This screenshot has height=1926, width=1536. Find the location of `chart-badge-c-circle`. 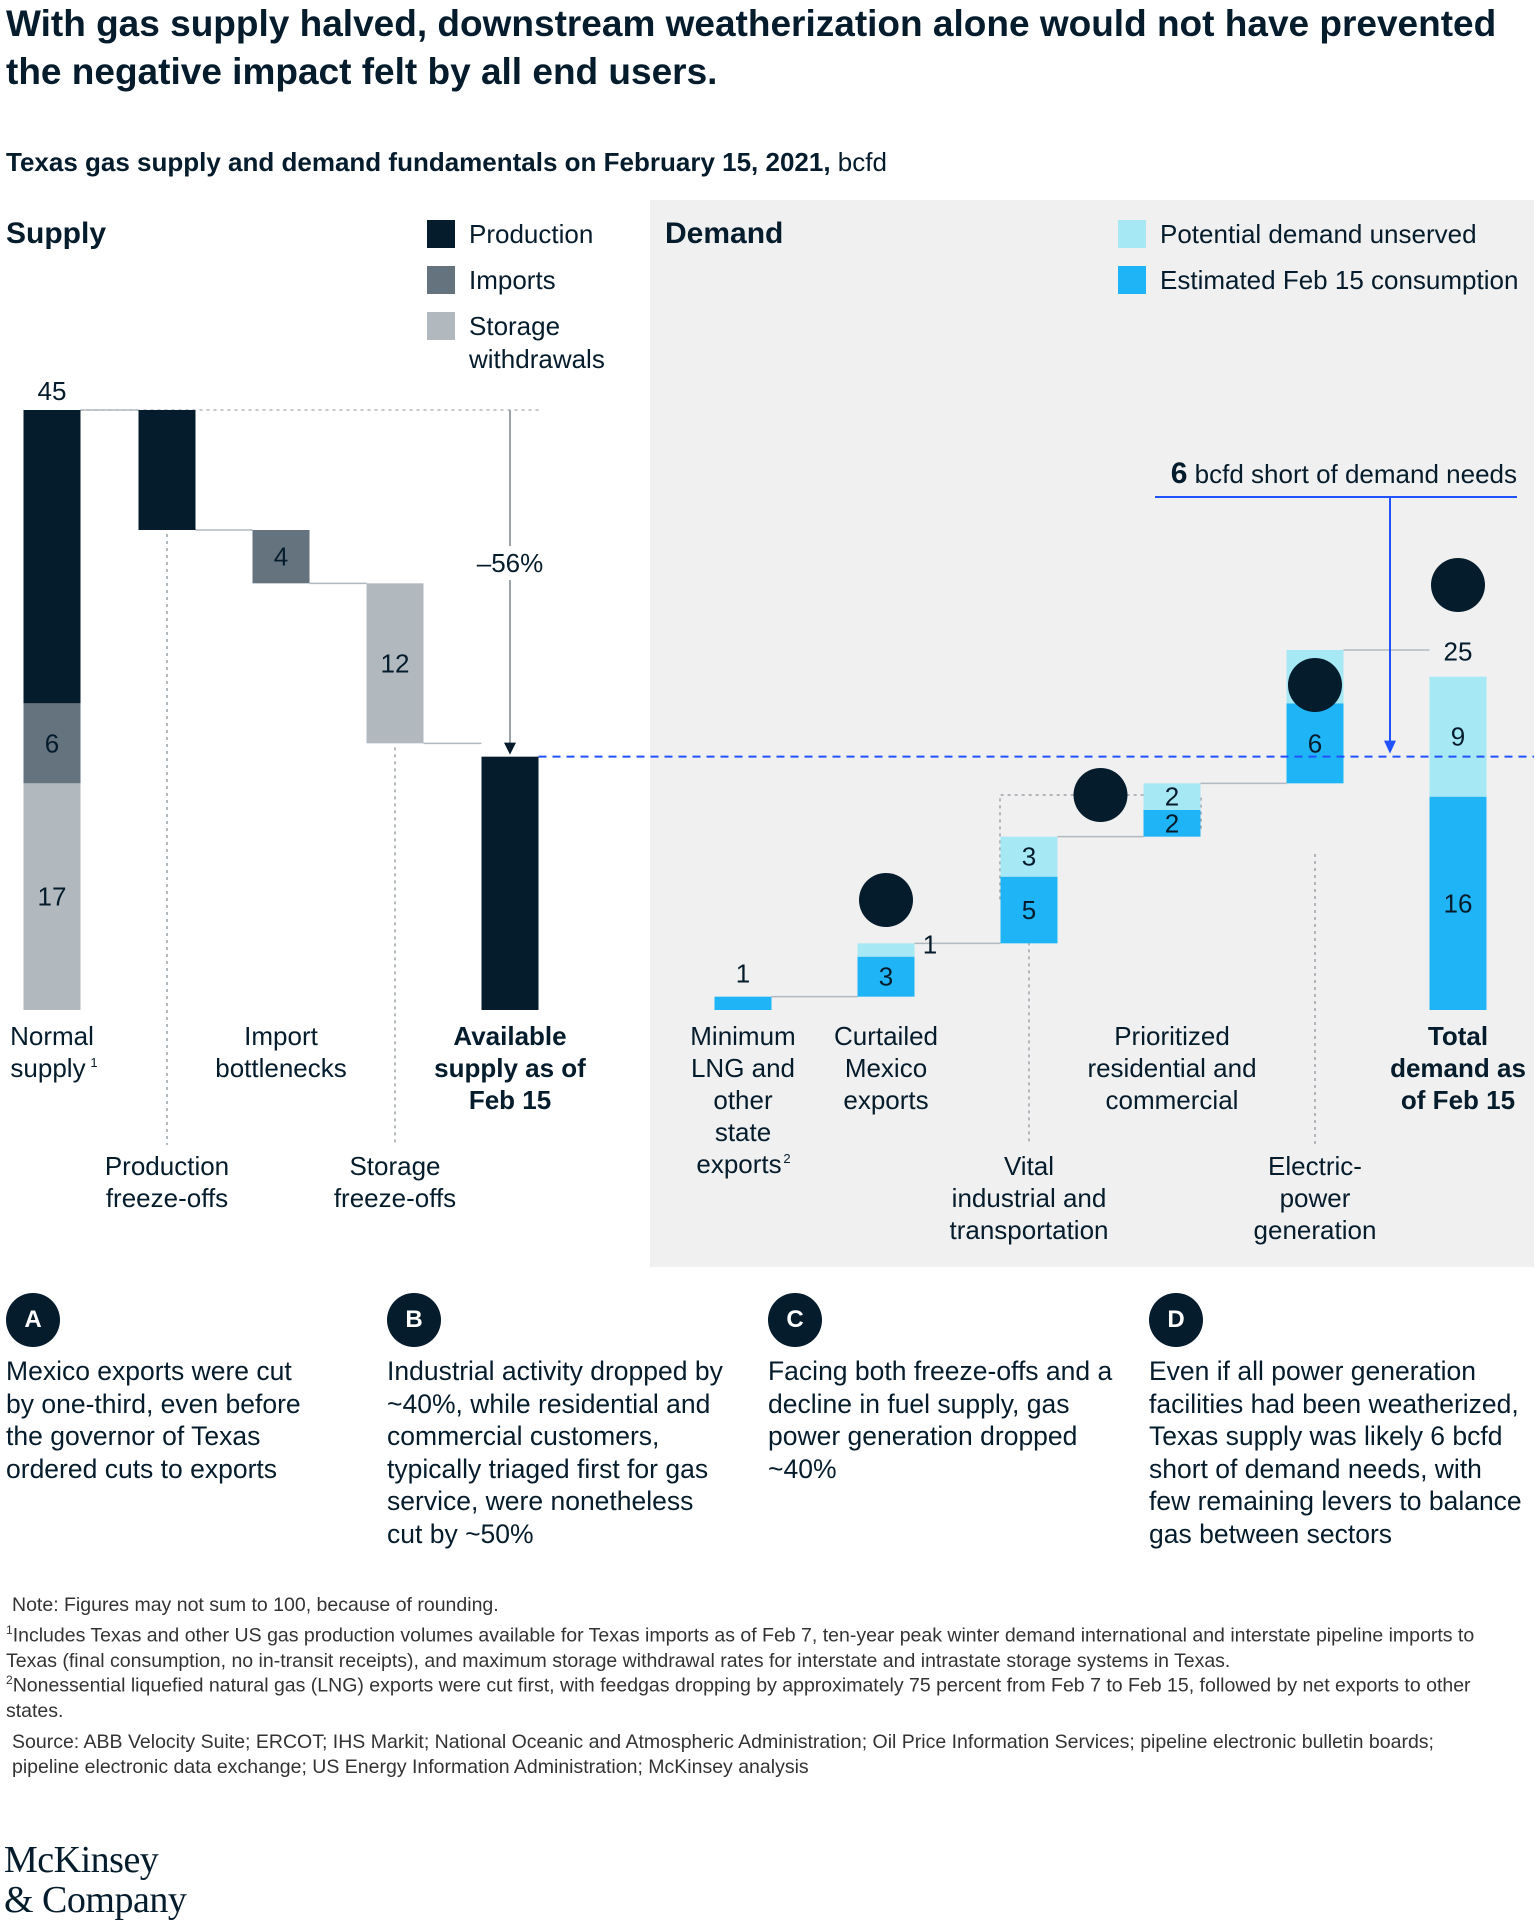

chart-badge-c-circle is located at coordinates (1315, 685).